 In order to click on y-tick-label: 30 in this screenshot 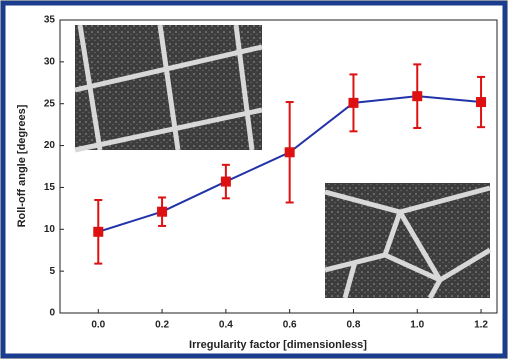, I will do `click(50, 61)`.